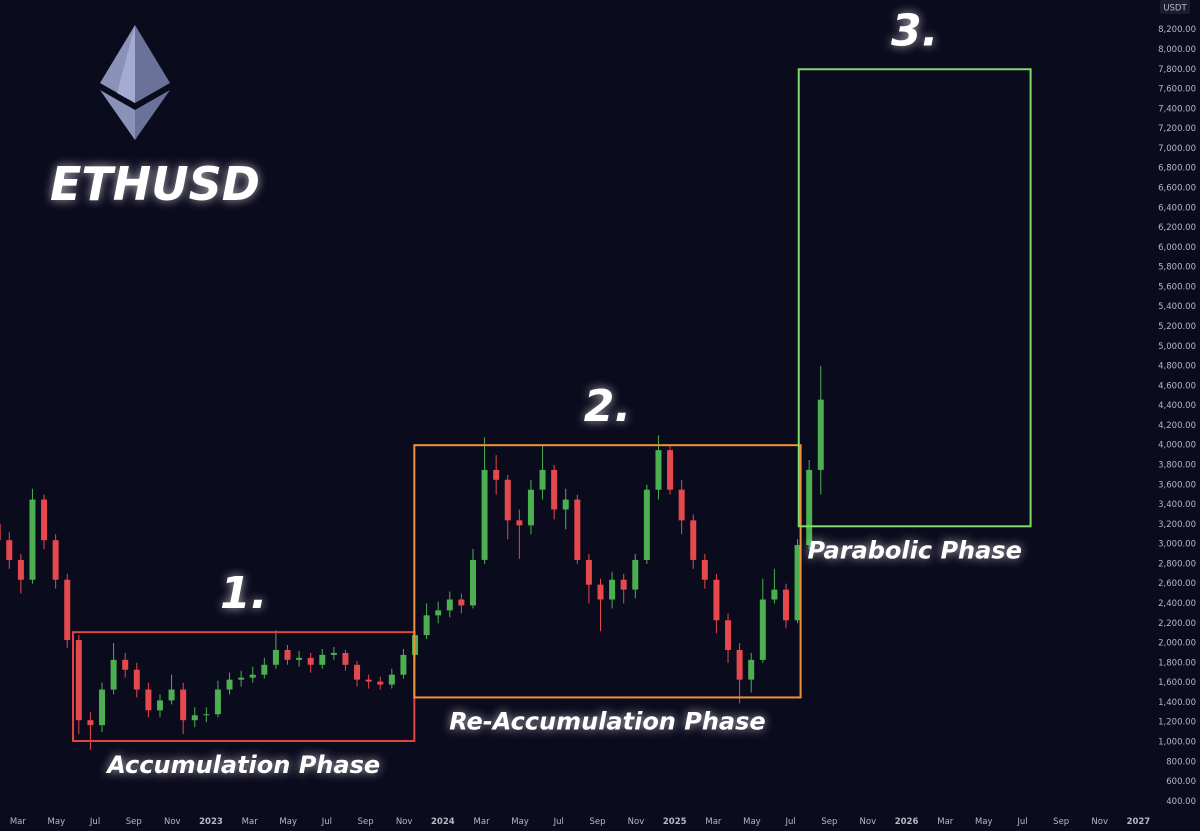 This screenshot has width=1200, height=831. What do you see at coordinates (242, 765) in the screenshot?
I see `phase-caption: Accumulation Phase` at bounding box center [242, 765].